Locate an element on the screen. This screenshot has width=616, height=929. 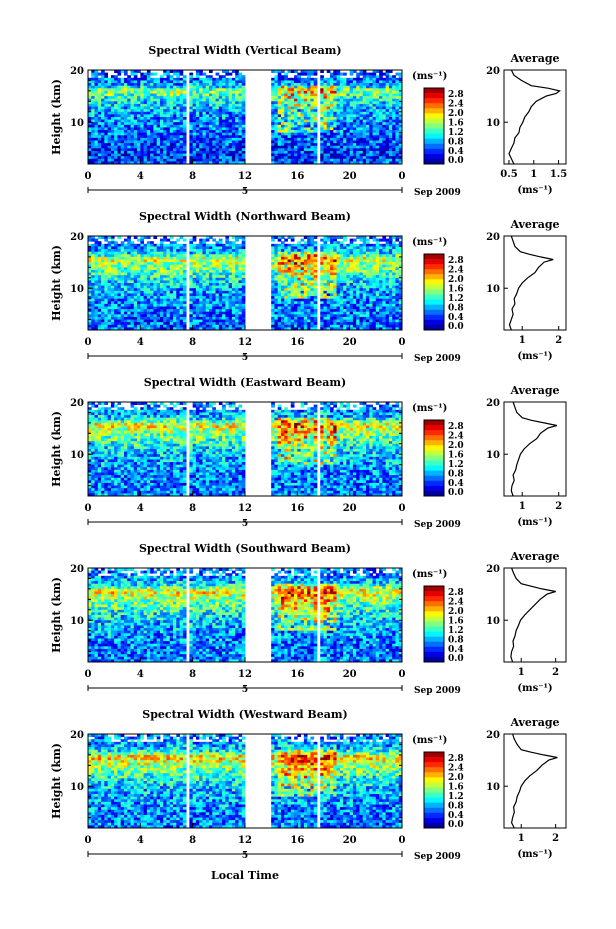
x-tick-label: 20 is located at coordinates (350, 176).